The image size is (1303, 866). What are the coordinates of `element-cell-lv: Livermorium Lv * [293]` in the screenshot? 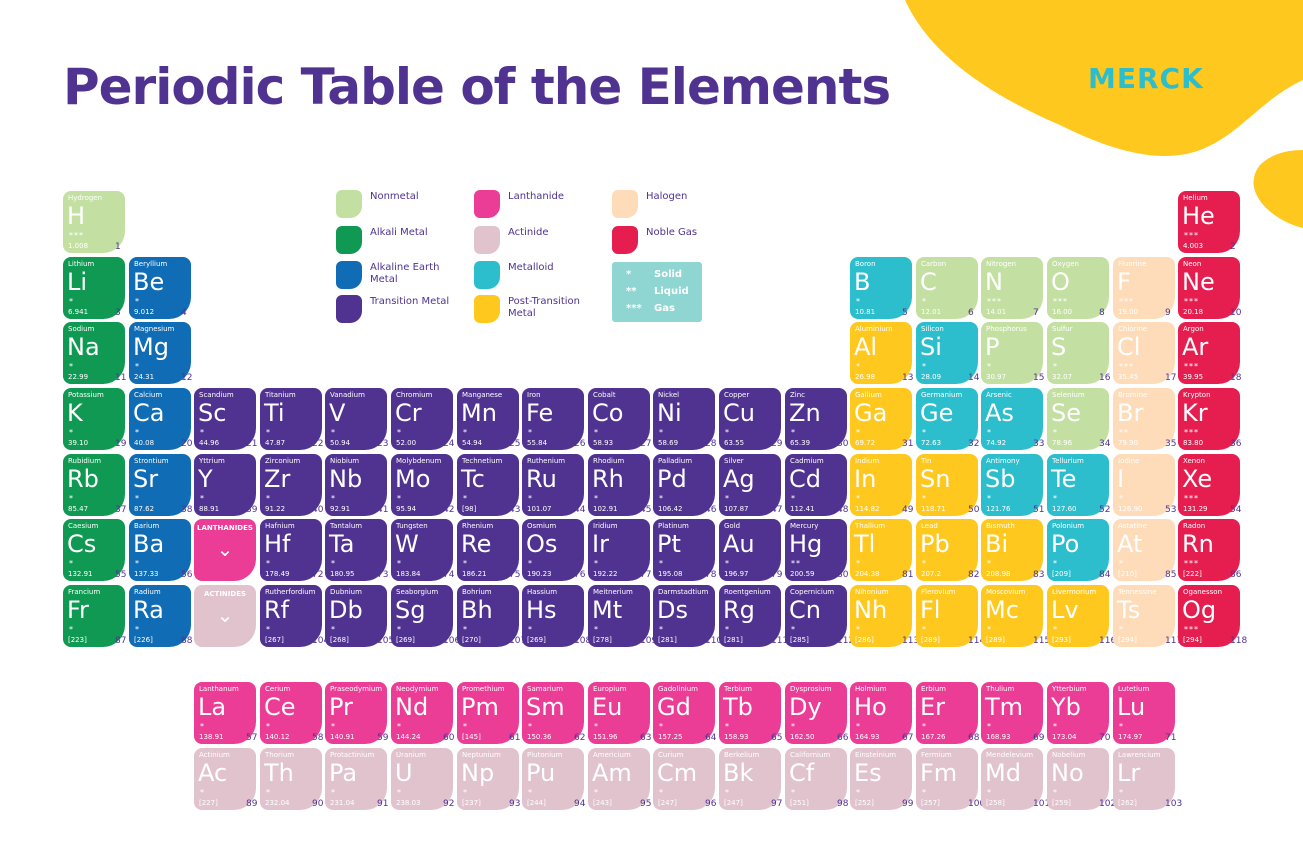 It's located at (1078, 616).